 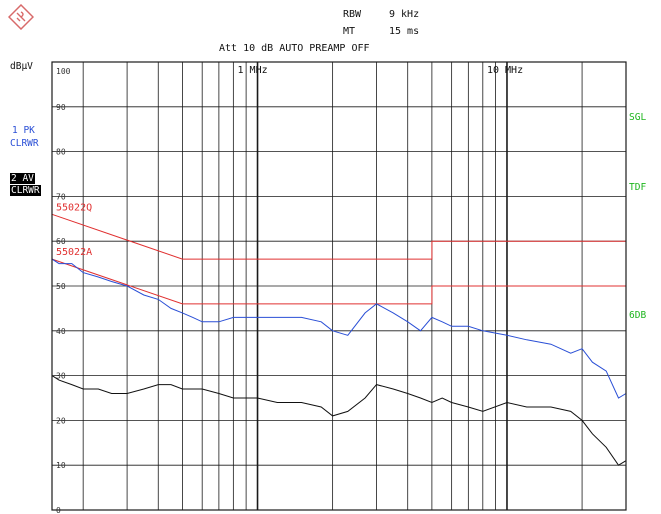 What do you see at coordinates (61, 465) in the screenshot?
I see `y-tick-label: 10` at bounding box center [61, 465].